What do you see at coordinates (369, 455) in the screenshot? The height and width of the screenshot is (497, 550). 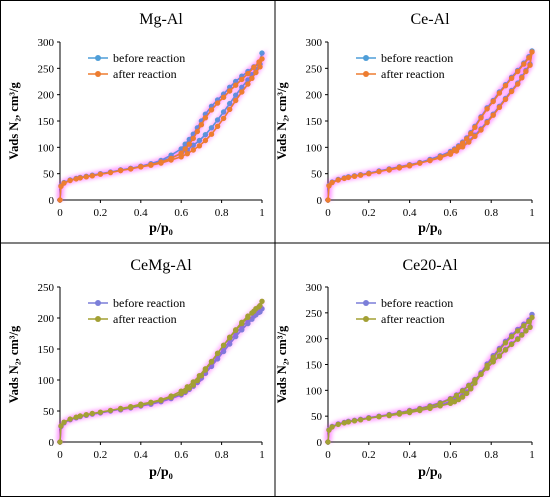 I see `x-tick-label: 0.2` at bounding box center [369, 455].